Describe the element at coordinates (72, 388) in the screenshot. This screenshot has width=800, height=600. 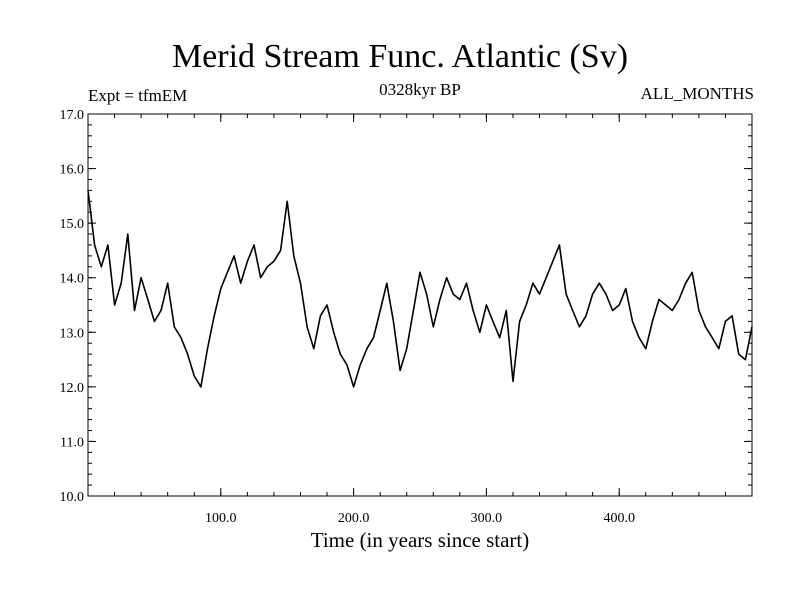
I see `y-tick-label: 12.0` at that location.